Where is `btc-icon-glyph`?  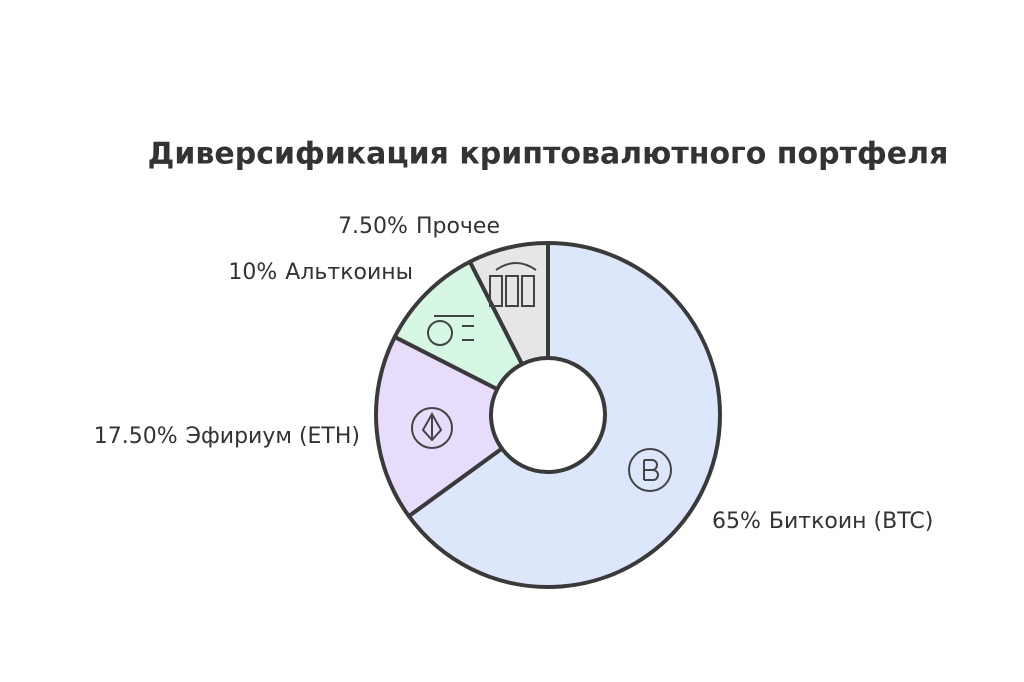
btc-icon-glyph is located at coordinates (651, 470).